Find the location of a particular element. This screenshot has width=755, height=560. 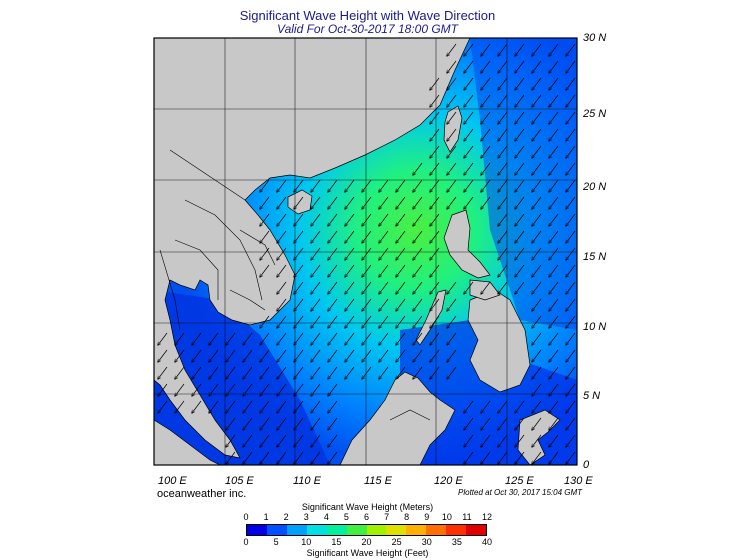

colorbar-feet-tick: 5 is located at coordinates (276, 542).